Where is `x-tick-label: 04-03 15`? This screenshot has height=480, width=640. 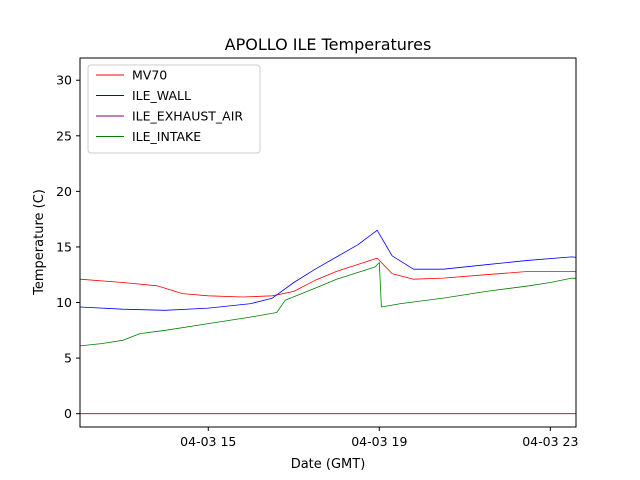
x-tick-label: 04-03 15 is located at coordinates (208, 441).